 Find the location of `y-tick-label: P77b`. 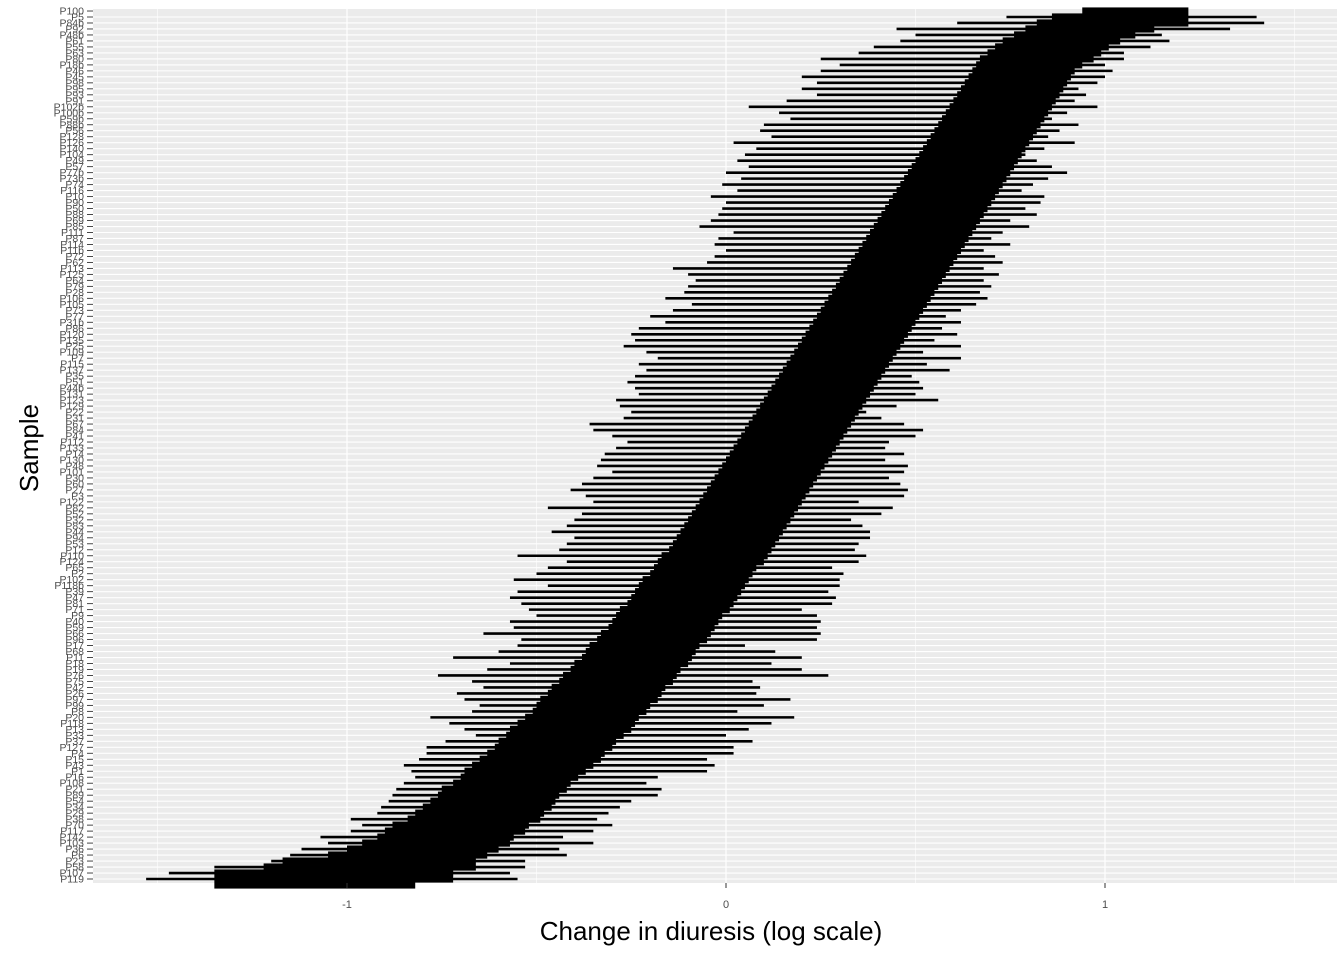

y-tick-label: P77b is located at coordinates (71, 173).